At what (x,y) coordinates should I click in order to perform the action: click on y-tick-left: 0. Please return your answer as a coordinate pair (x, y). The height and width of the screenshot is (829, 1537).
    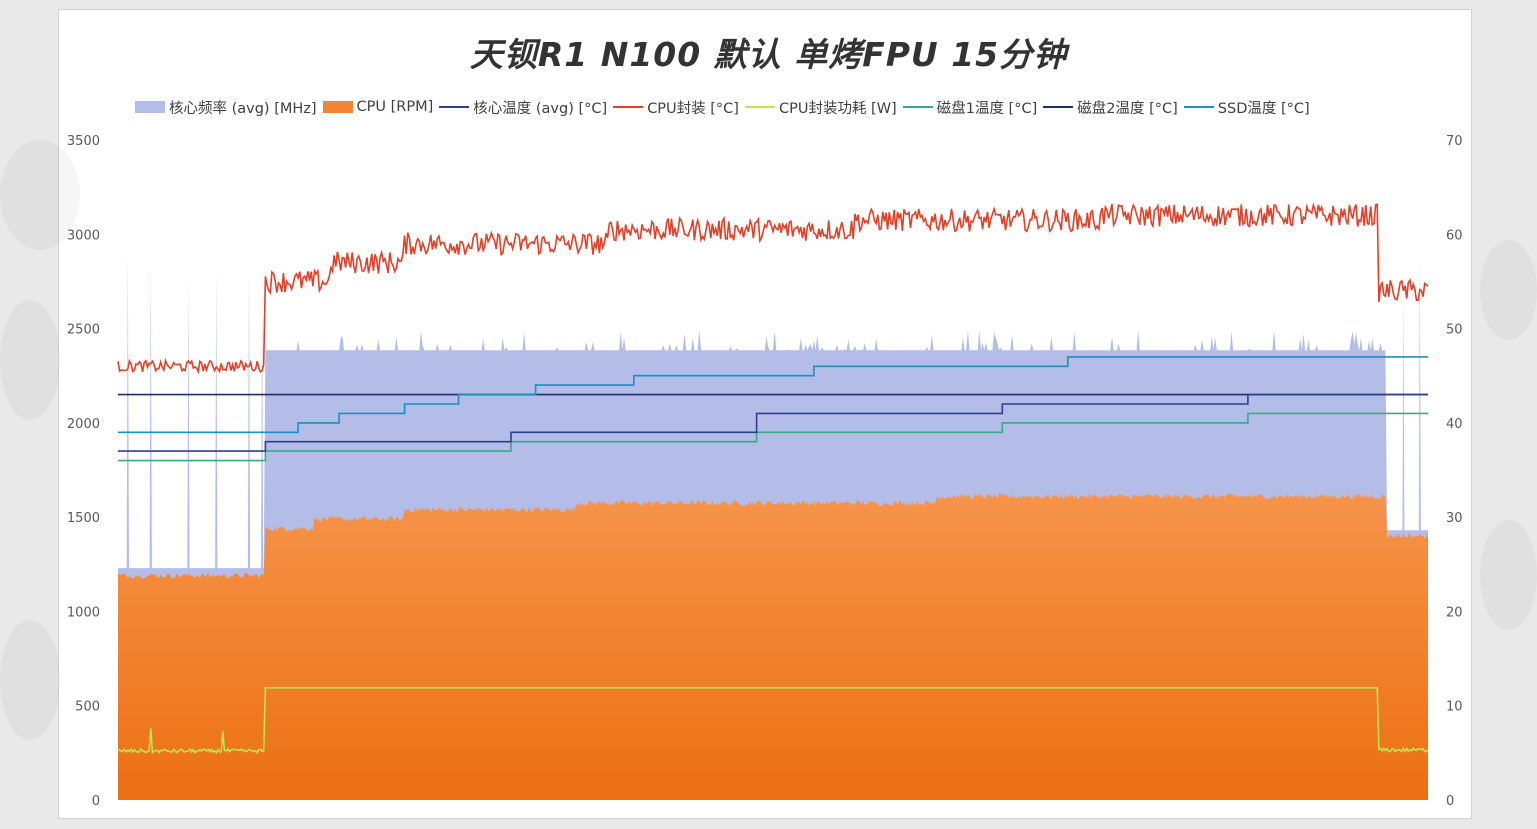
    Looking at the image, I should click on (96, 801).